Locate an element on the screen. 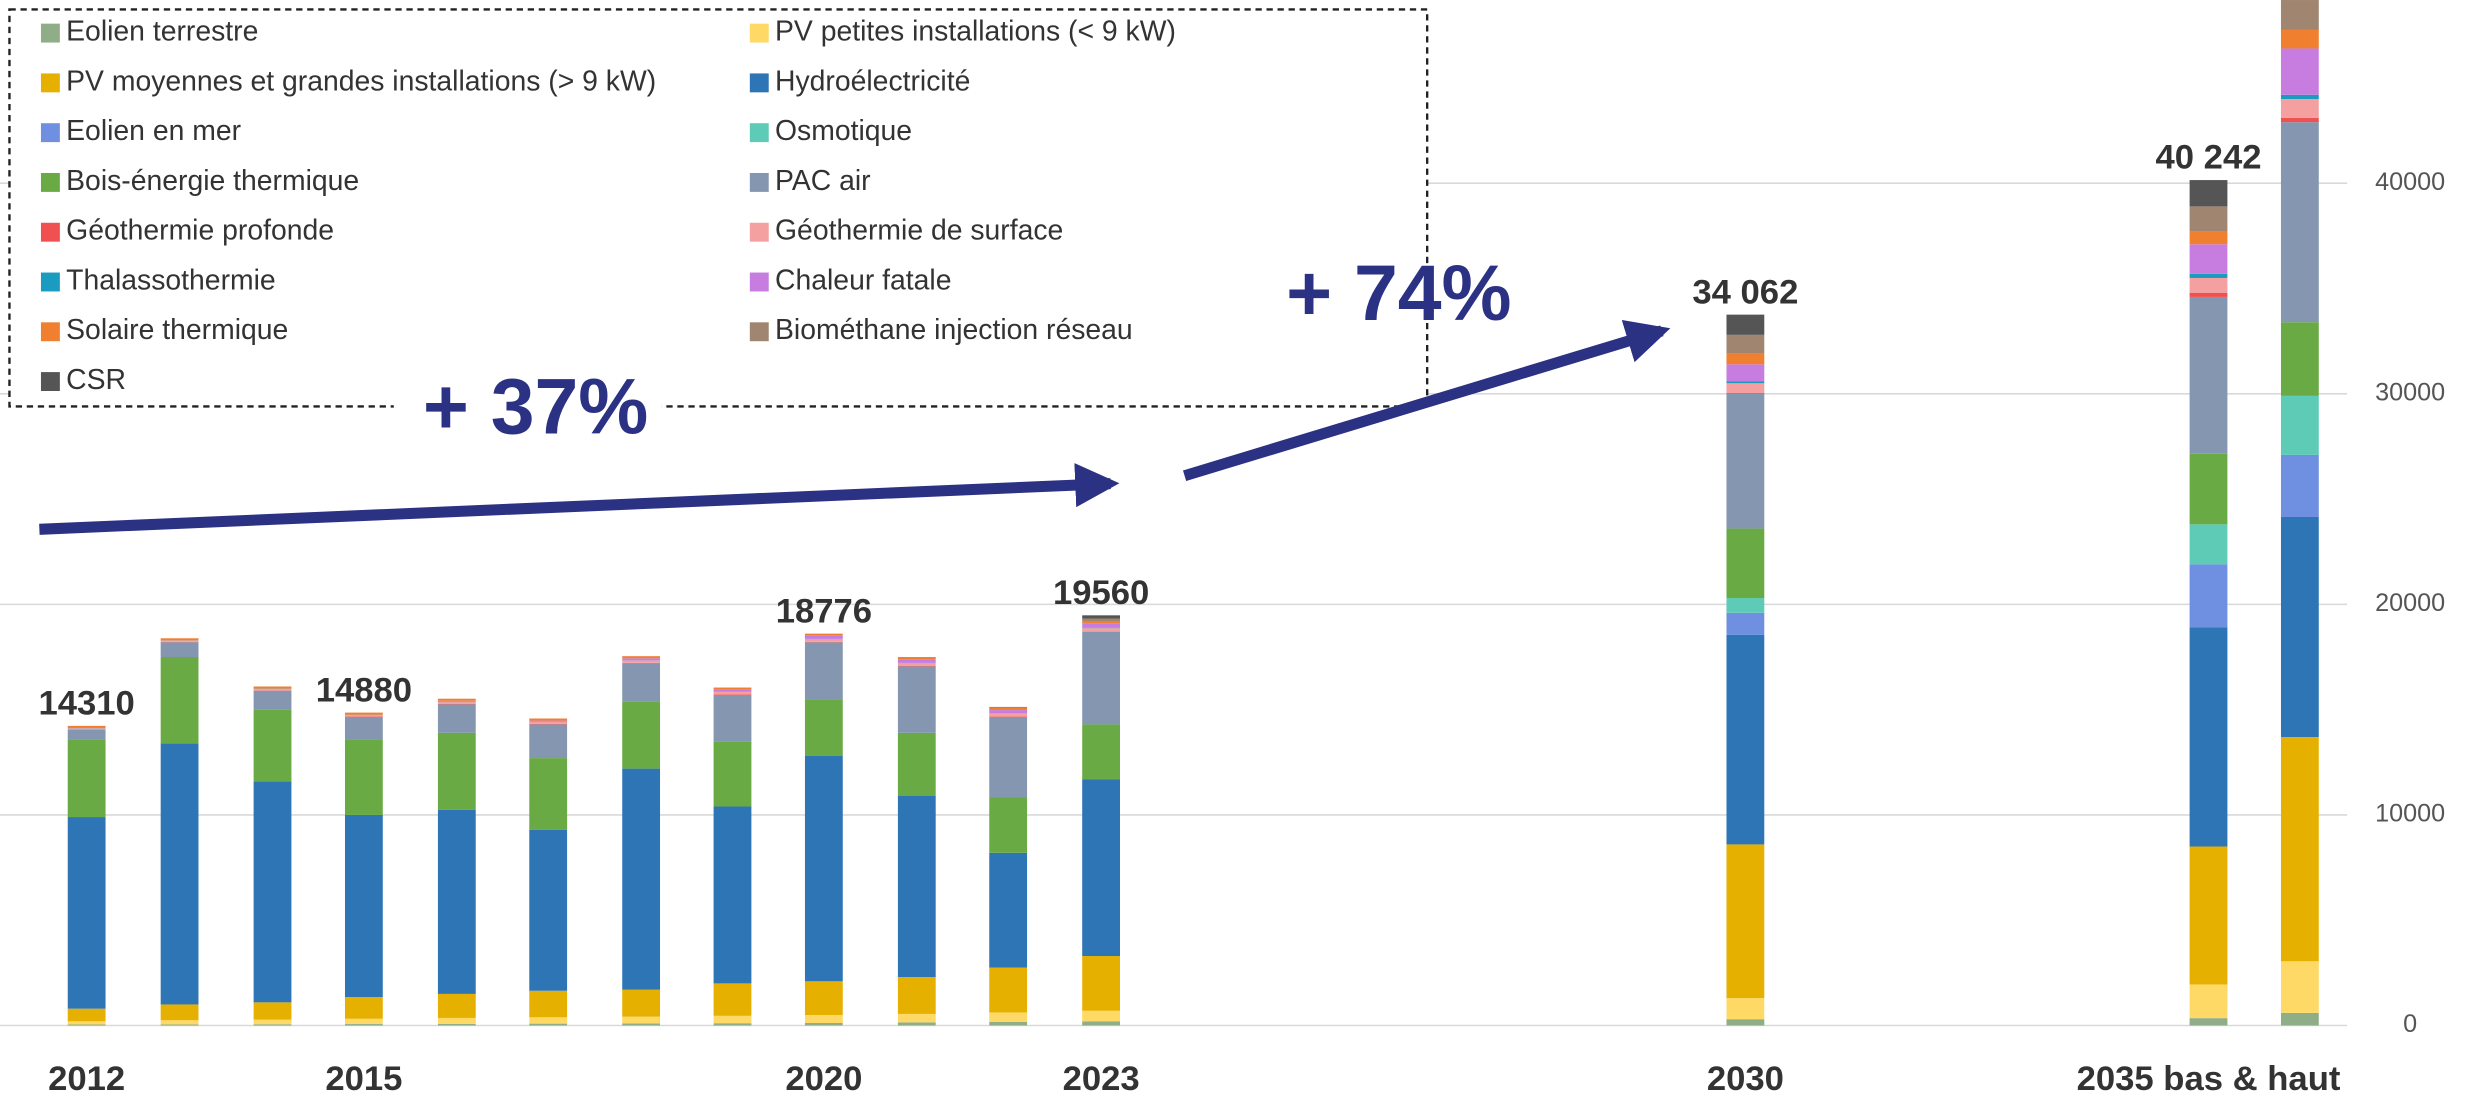 The image size is (2470, 1103). x-tick-label: 2030 is located at coordinates (1745, 1079).